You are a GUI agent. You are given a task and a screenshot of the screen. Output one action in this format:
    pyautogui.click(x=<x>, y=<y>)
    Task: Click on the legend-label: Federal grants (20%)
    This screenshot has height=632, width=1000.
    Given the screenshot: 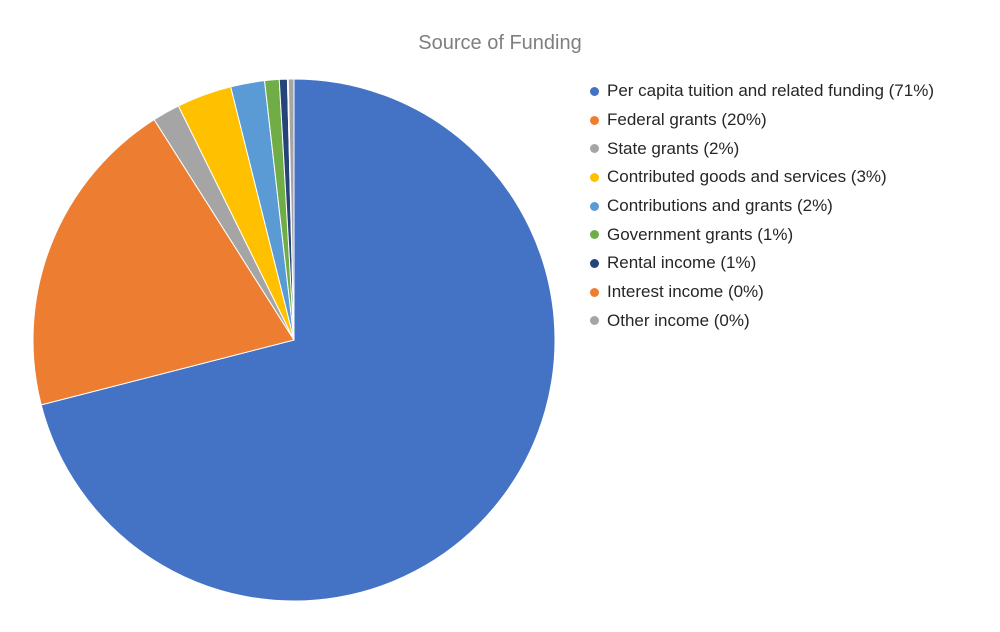 What is the action you would take?
    pyautogui.click(x=687, y=120)
    